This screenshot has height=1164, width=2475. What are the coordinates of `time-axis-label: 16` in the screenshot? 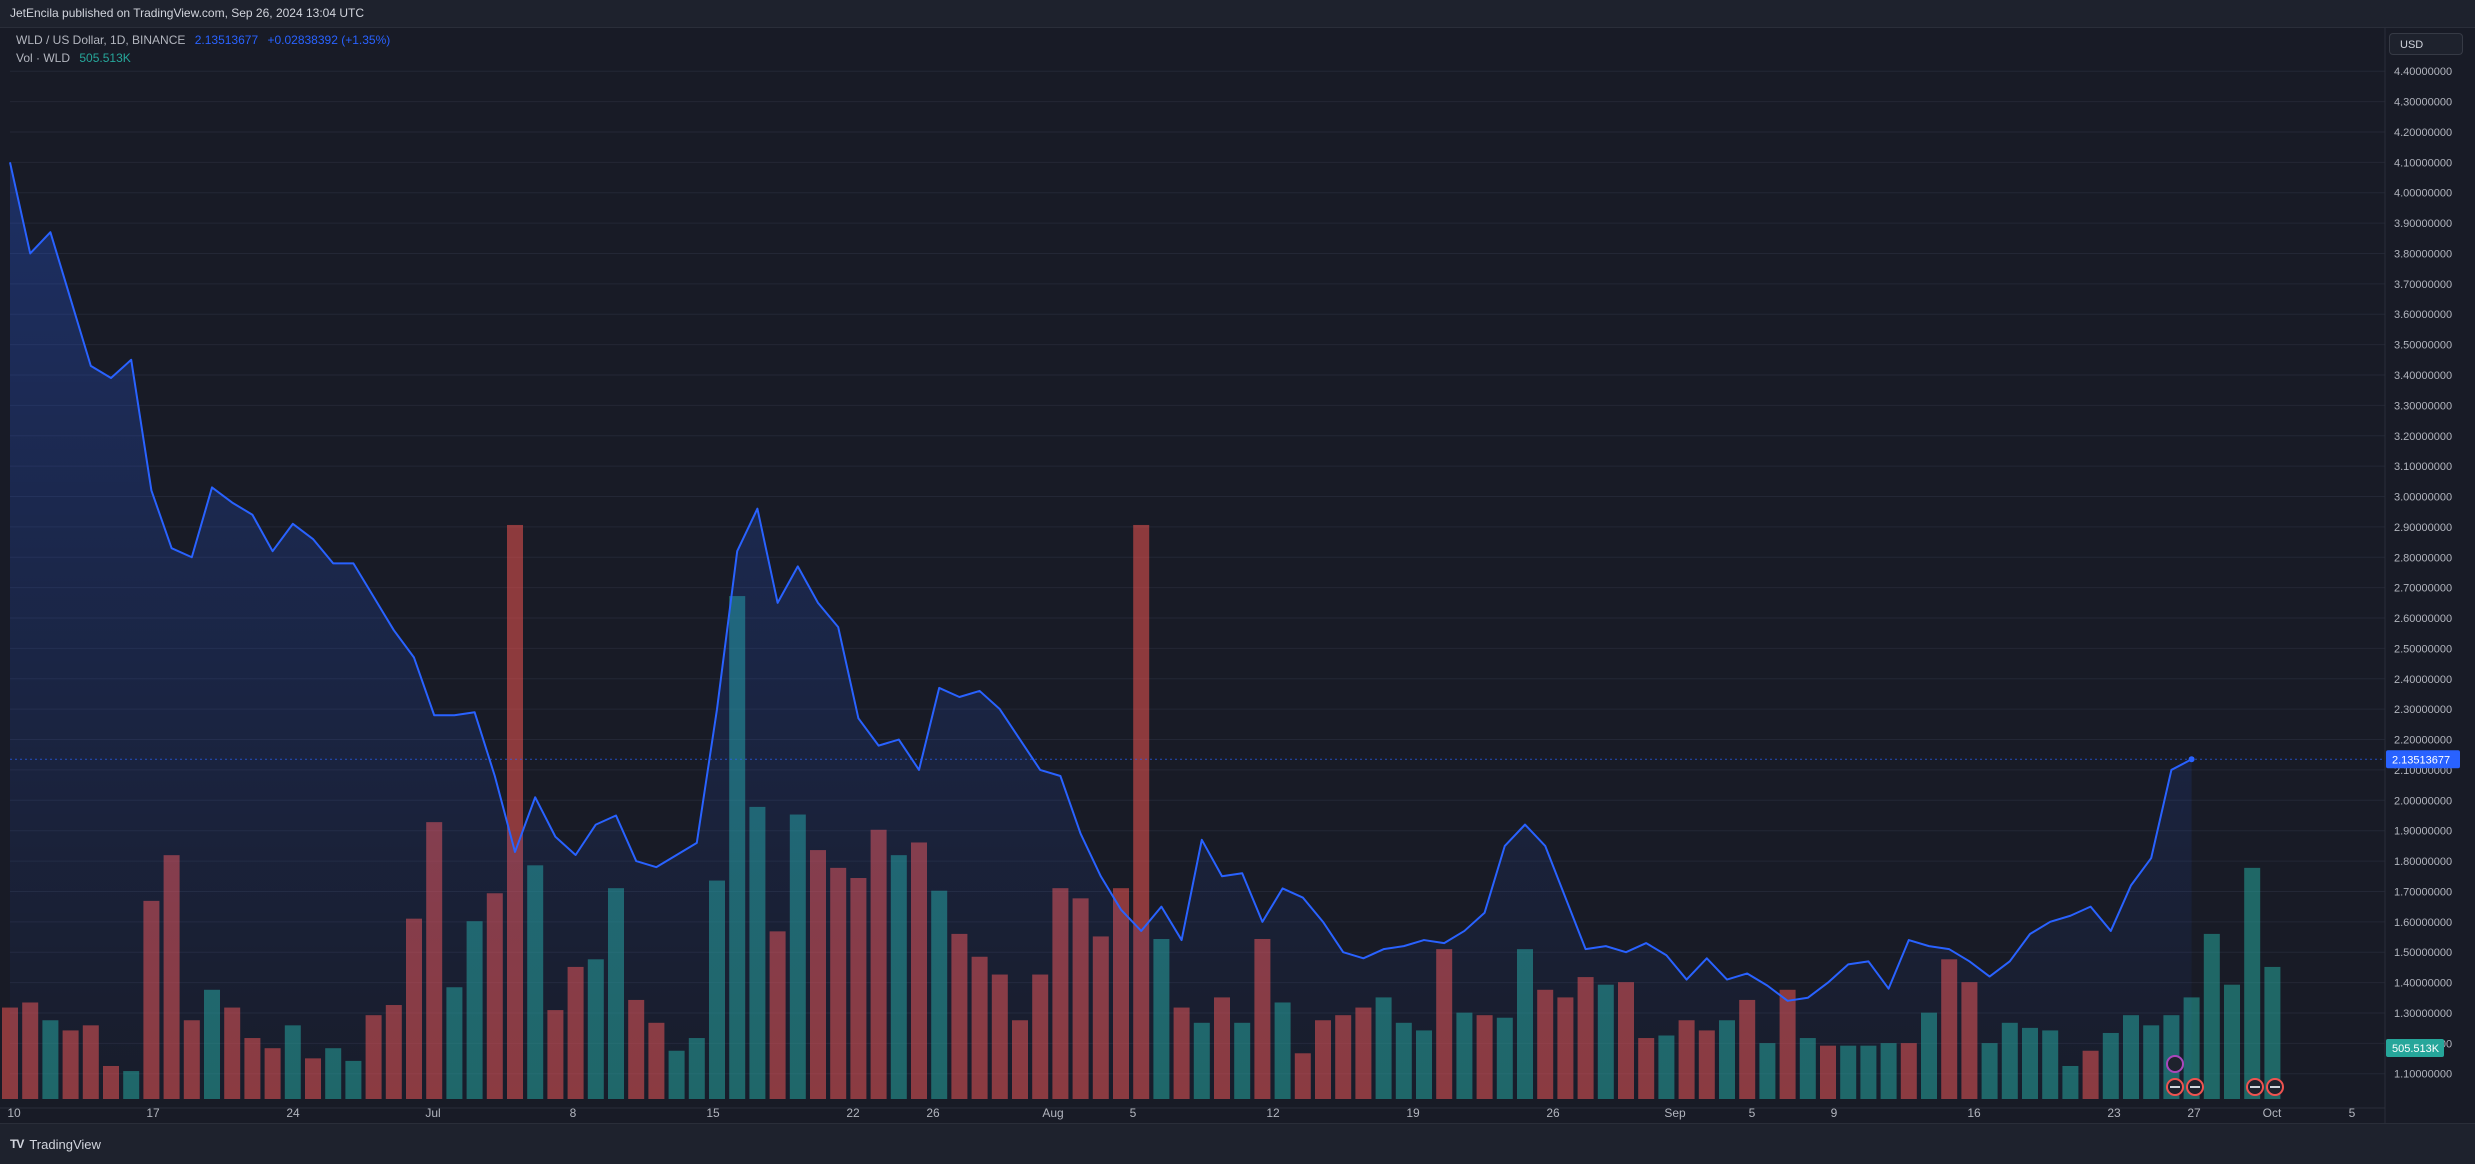 It's located at (1974, 1113).